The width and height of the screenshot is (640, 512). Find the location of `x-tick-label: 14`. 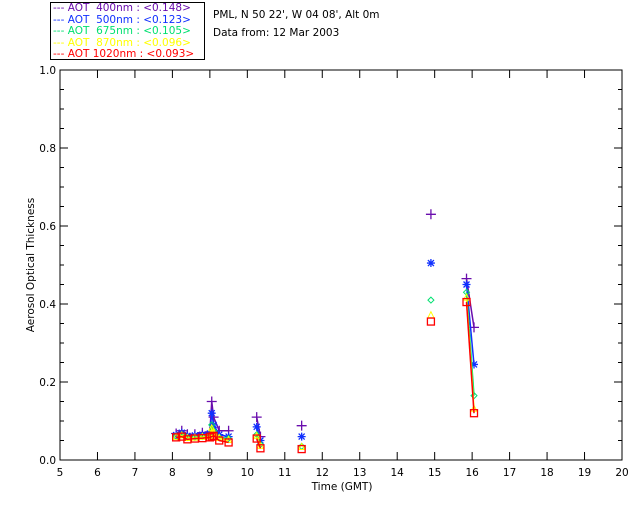

x-tick-label: 14 is located at coordinates (398, 473).